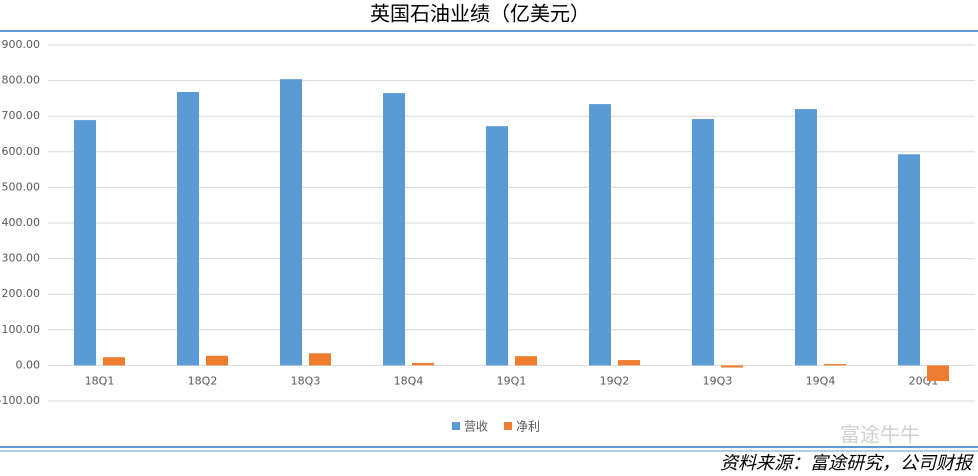 This screenshot has height=476, width=978. What do you see at coordinates (100, 380) in the screenshot?
I see `x-tick-label: 18Q1` at bounding box center [100, 380].